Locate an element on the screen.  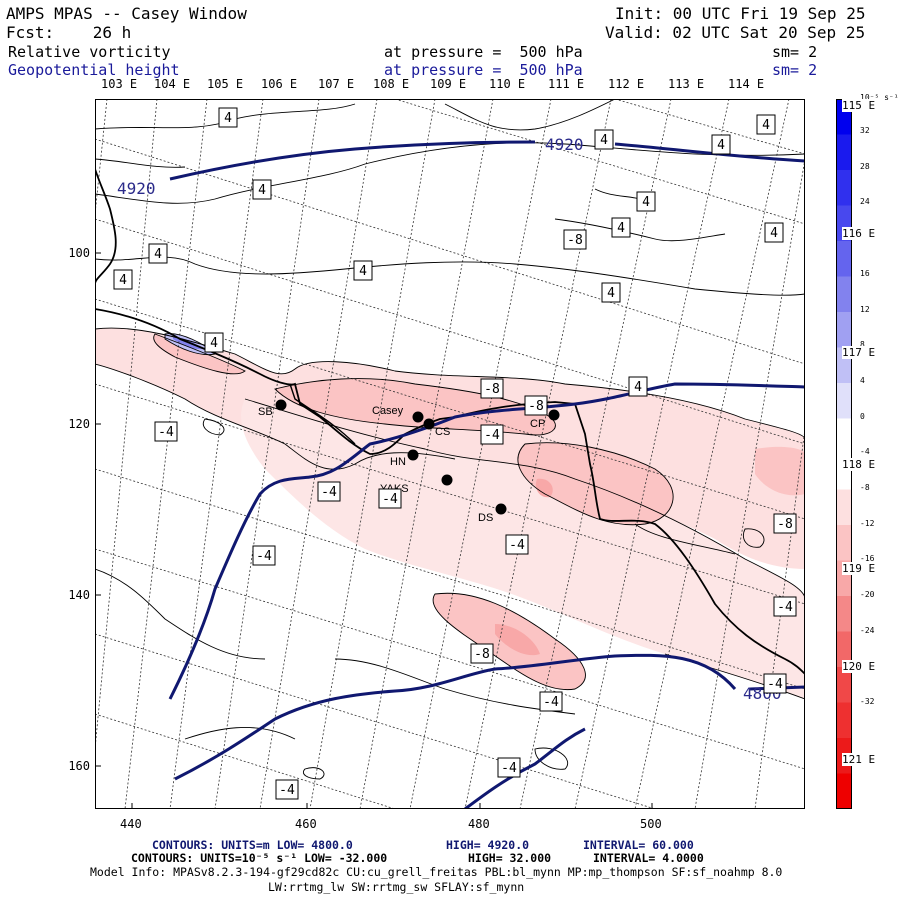
station-label-sb: SB is located at coordinates (265, 412).